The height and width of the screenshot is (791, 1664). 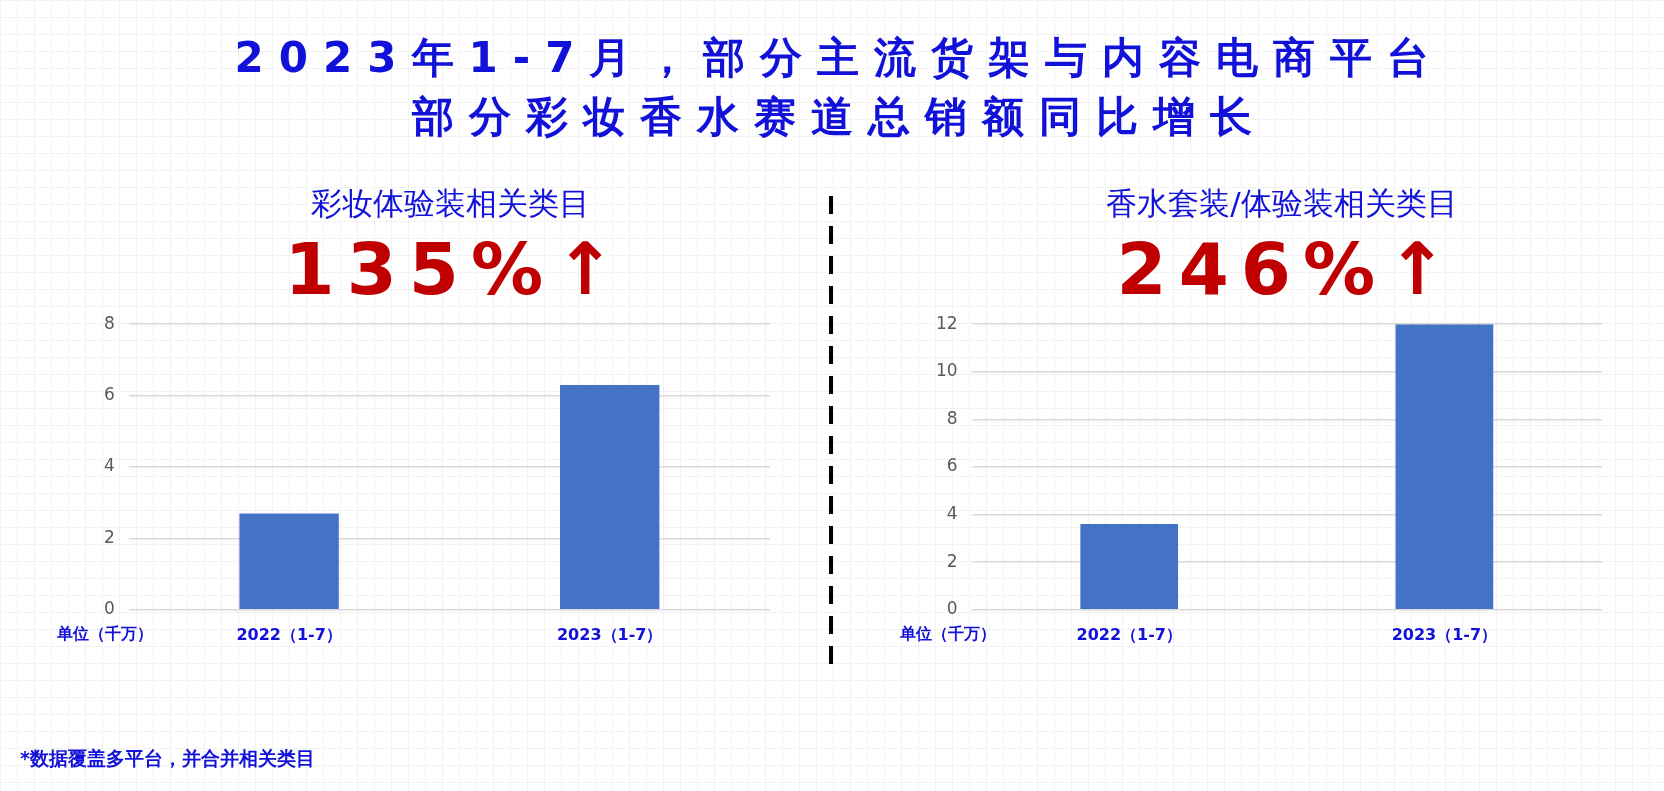 I want to click on chart-title: 彩妆体验装相关类目, so click(x=450, y=203).